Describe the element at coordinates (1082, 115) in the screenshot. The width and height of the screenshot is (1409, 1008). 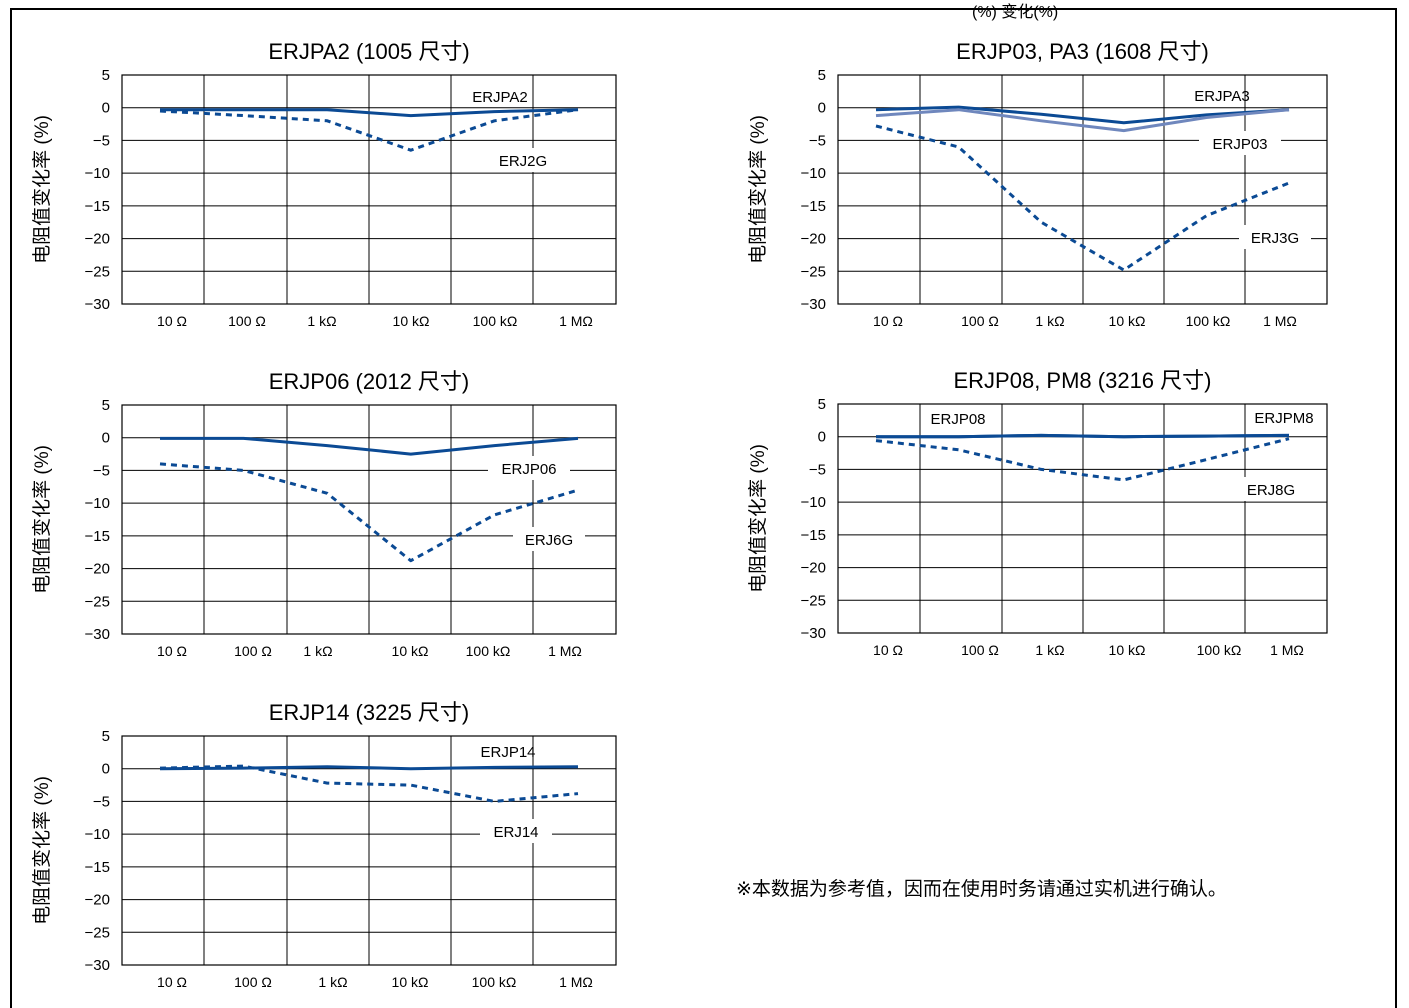
I see `series-line-erjpa3` at that location.